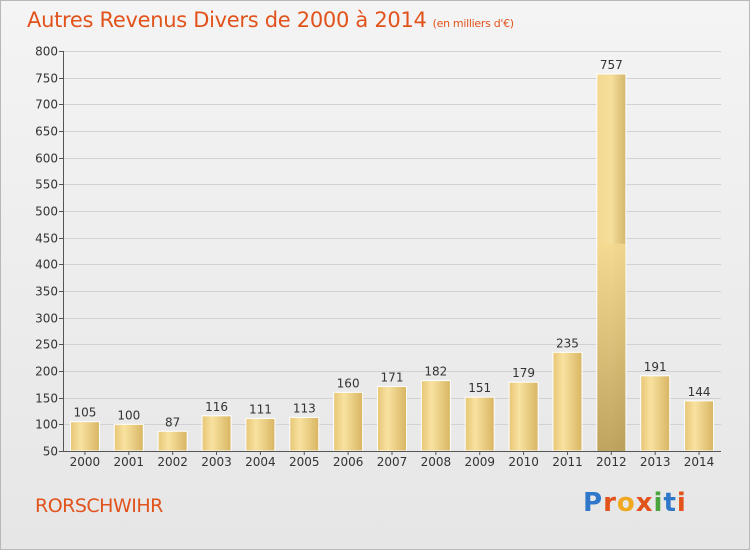 Image resolution: width=750 pixels, height=550 pixels. Describe the element at coordinates (699, 426) in the screenshot. I see `bar-2014` at that location.